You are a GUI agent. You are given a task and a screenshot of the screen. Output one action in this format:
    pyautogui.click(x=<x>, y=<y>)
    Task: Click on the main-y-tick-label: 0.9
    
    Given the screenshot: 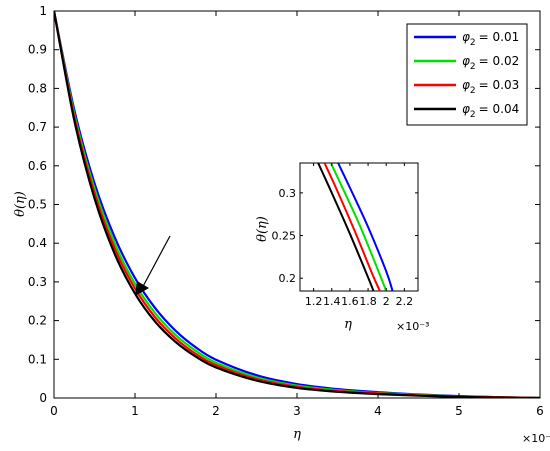 What is the action you would take?
    pyautogui.click(x=37, y=50)
    